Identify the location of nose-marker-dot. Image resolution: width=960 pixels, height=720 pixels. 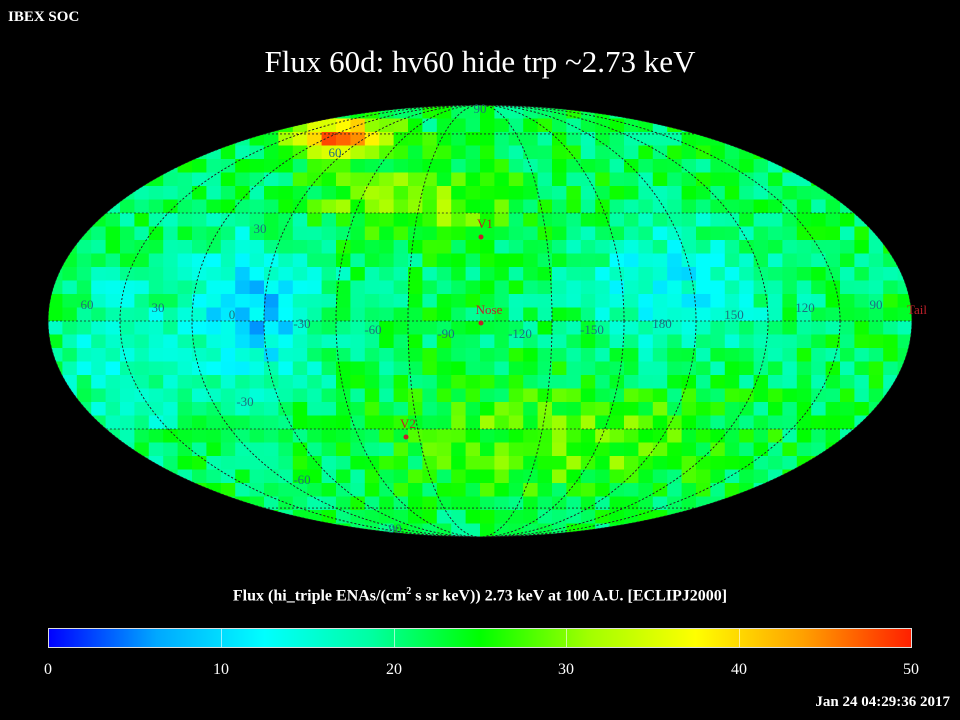
(481, 323).